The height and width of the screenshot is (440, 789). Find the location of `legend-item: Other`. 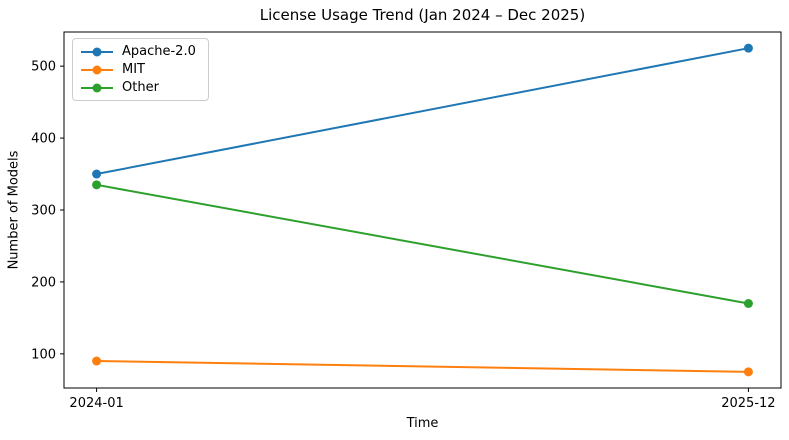

legend-item: Other is located at coordinates (138, 87).